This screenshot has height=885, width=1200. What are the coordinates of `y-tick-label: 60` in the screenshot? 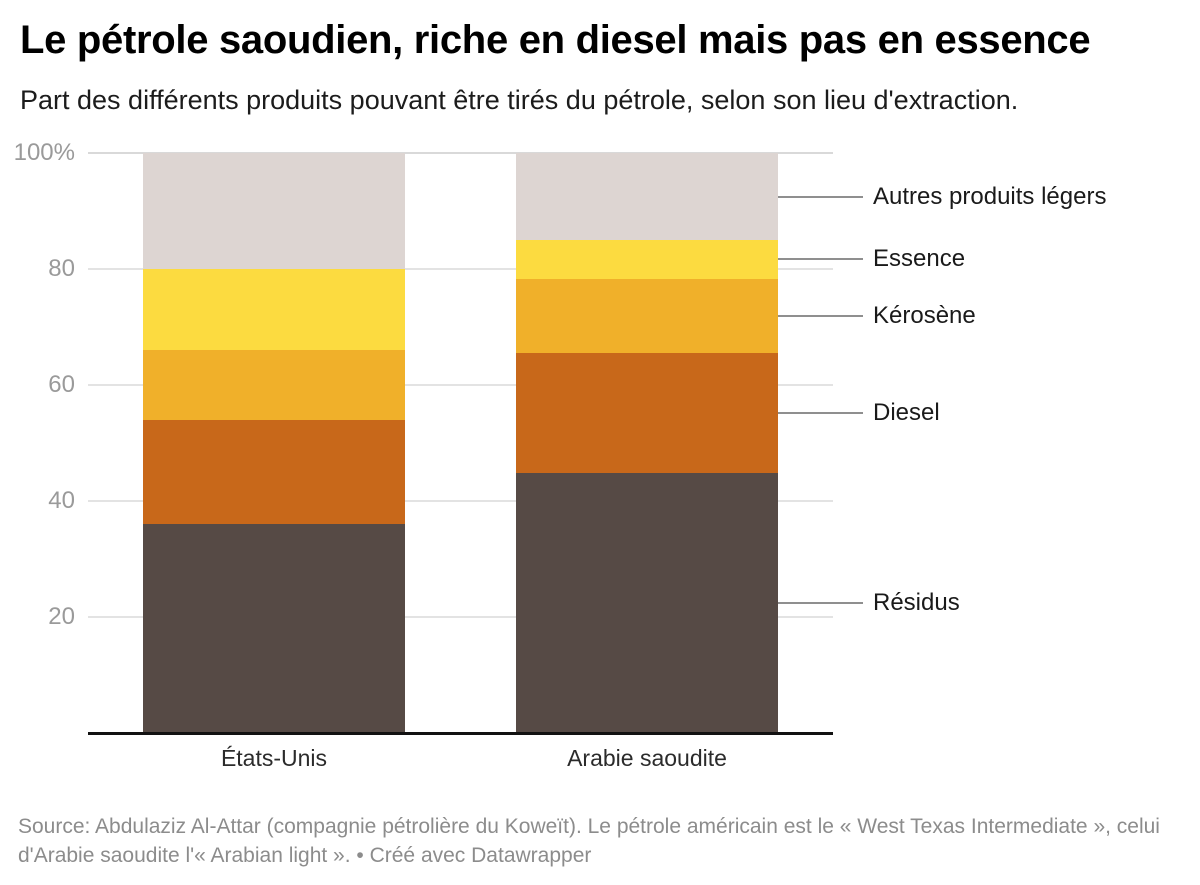 It's located at (61, 384).